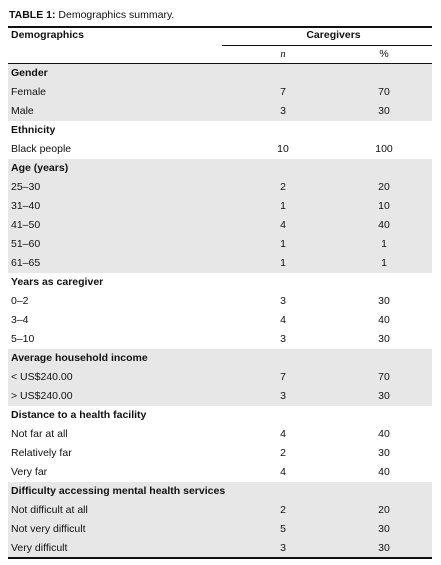 Image resolution: width=441 pixels, height=565 pixels. Describe the element at coordinates (220, 244) in the screenshot. I see `data-row: 51–60 1 1` at that location.